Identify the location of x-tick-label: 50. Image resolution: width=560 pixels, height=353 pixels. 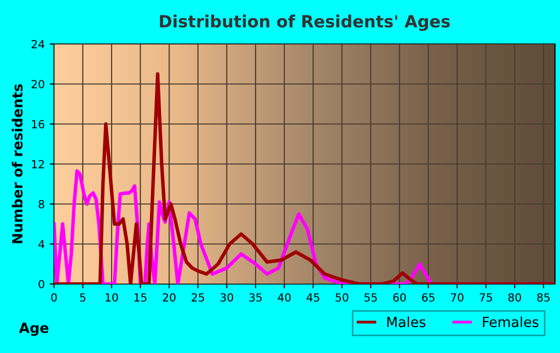
(342, 297).